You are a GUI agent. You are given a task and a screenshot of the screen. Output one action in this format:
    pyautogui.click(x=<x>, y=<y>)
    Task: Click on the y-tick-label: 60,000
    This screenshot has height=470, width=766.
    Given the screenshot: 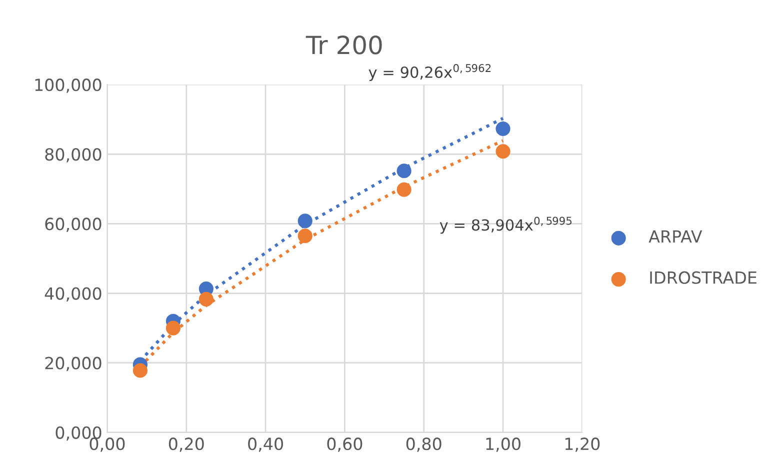 What is the action you would take?
    pyautogui.click(x=73, y=225)
    